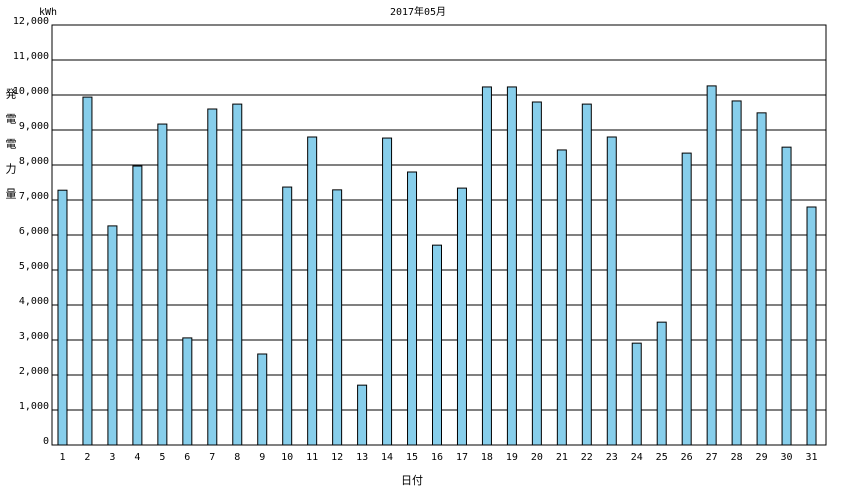 The height and width of the screenshot is (495, 850). What do you see at coordinates (34, 266) in the screenshot?
I see `y-tick-label: 5,000` at bounding box center [34, 266].